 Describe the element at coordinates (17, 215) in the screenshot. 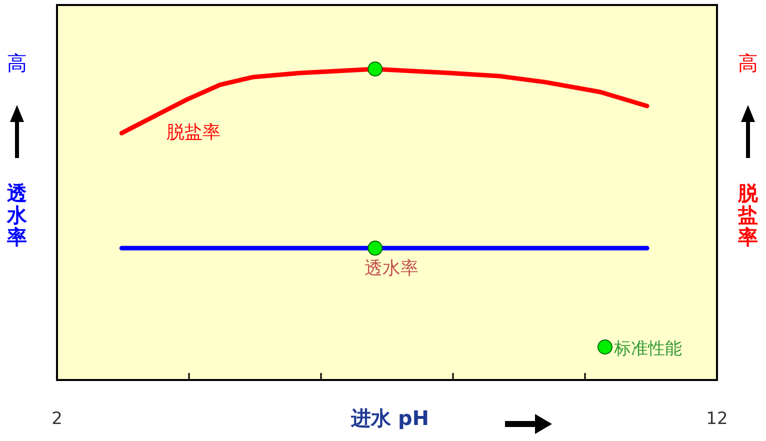

I see `y-axis-title: 透水率` at that location.